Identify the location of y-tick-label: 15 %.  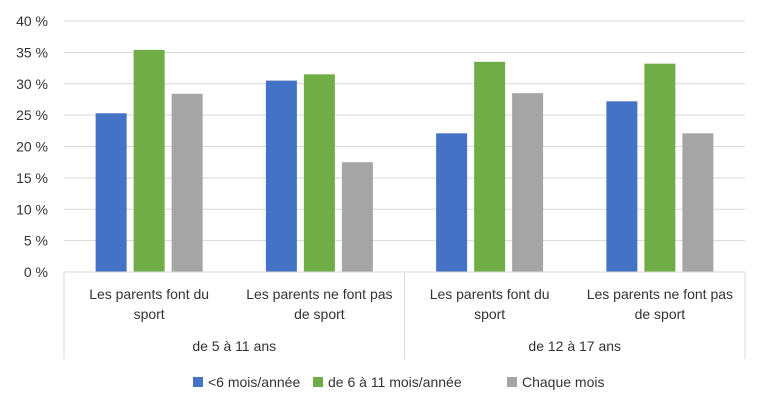
(32, 178).